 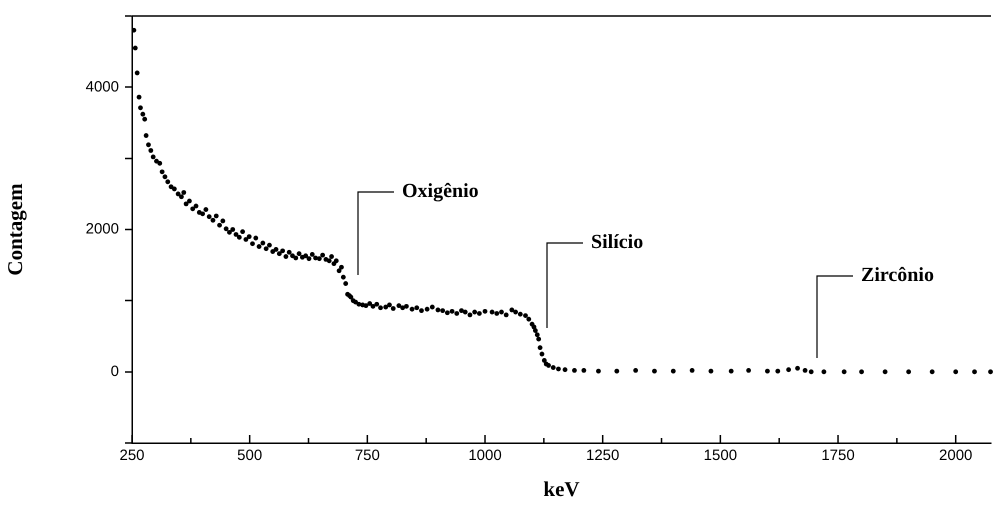 I want to click on y-tick-label: 2000, so click(x=102, y=229).